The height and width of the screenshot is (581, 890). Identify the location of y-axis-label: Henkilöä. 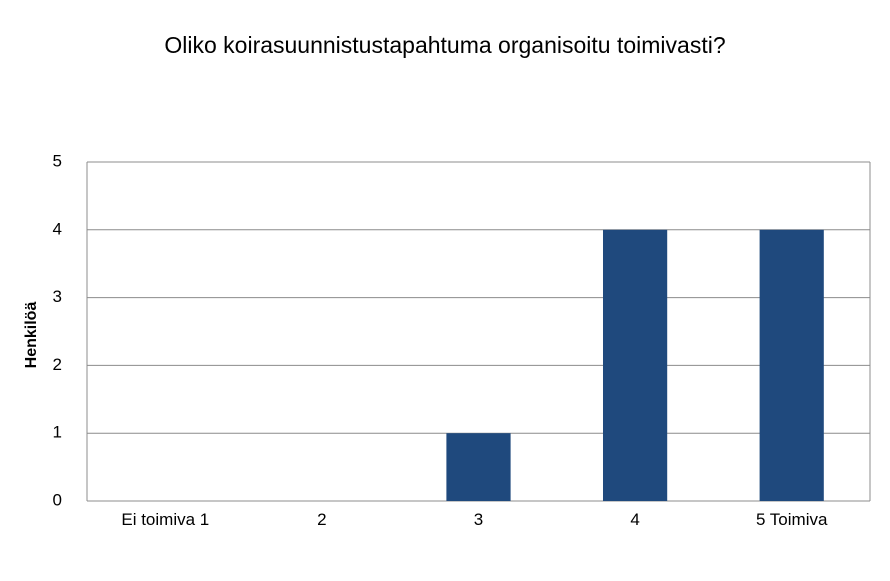
(31, 335).